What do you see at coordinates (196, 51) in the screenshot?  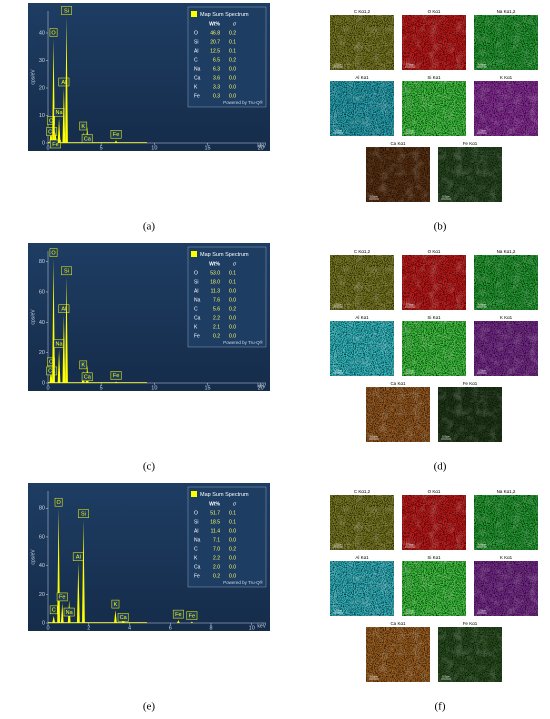 I see `legend-element: Al` at bounding box center [196, 51].